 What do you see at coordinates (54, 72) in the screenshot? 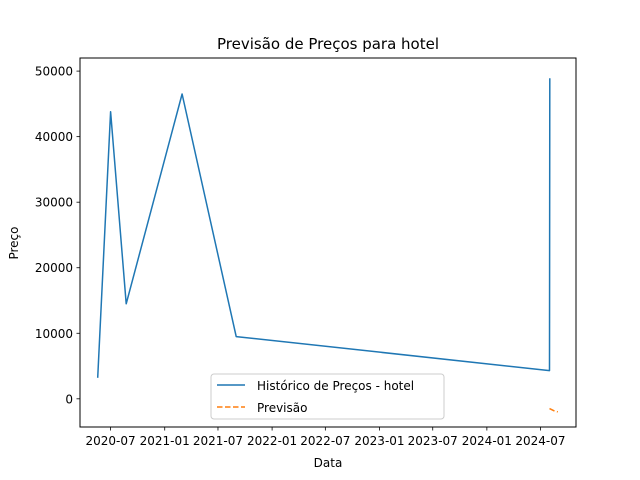
I see `y-tick-label: 50000` at bounding box center [54, 72].